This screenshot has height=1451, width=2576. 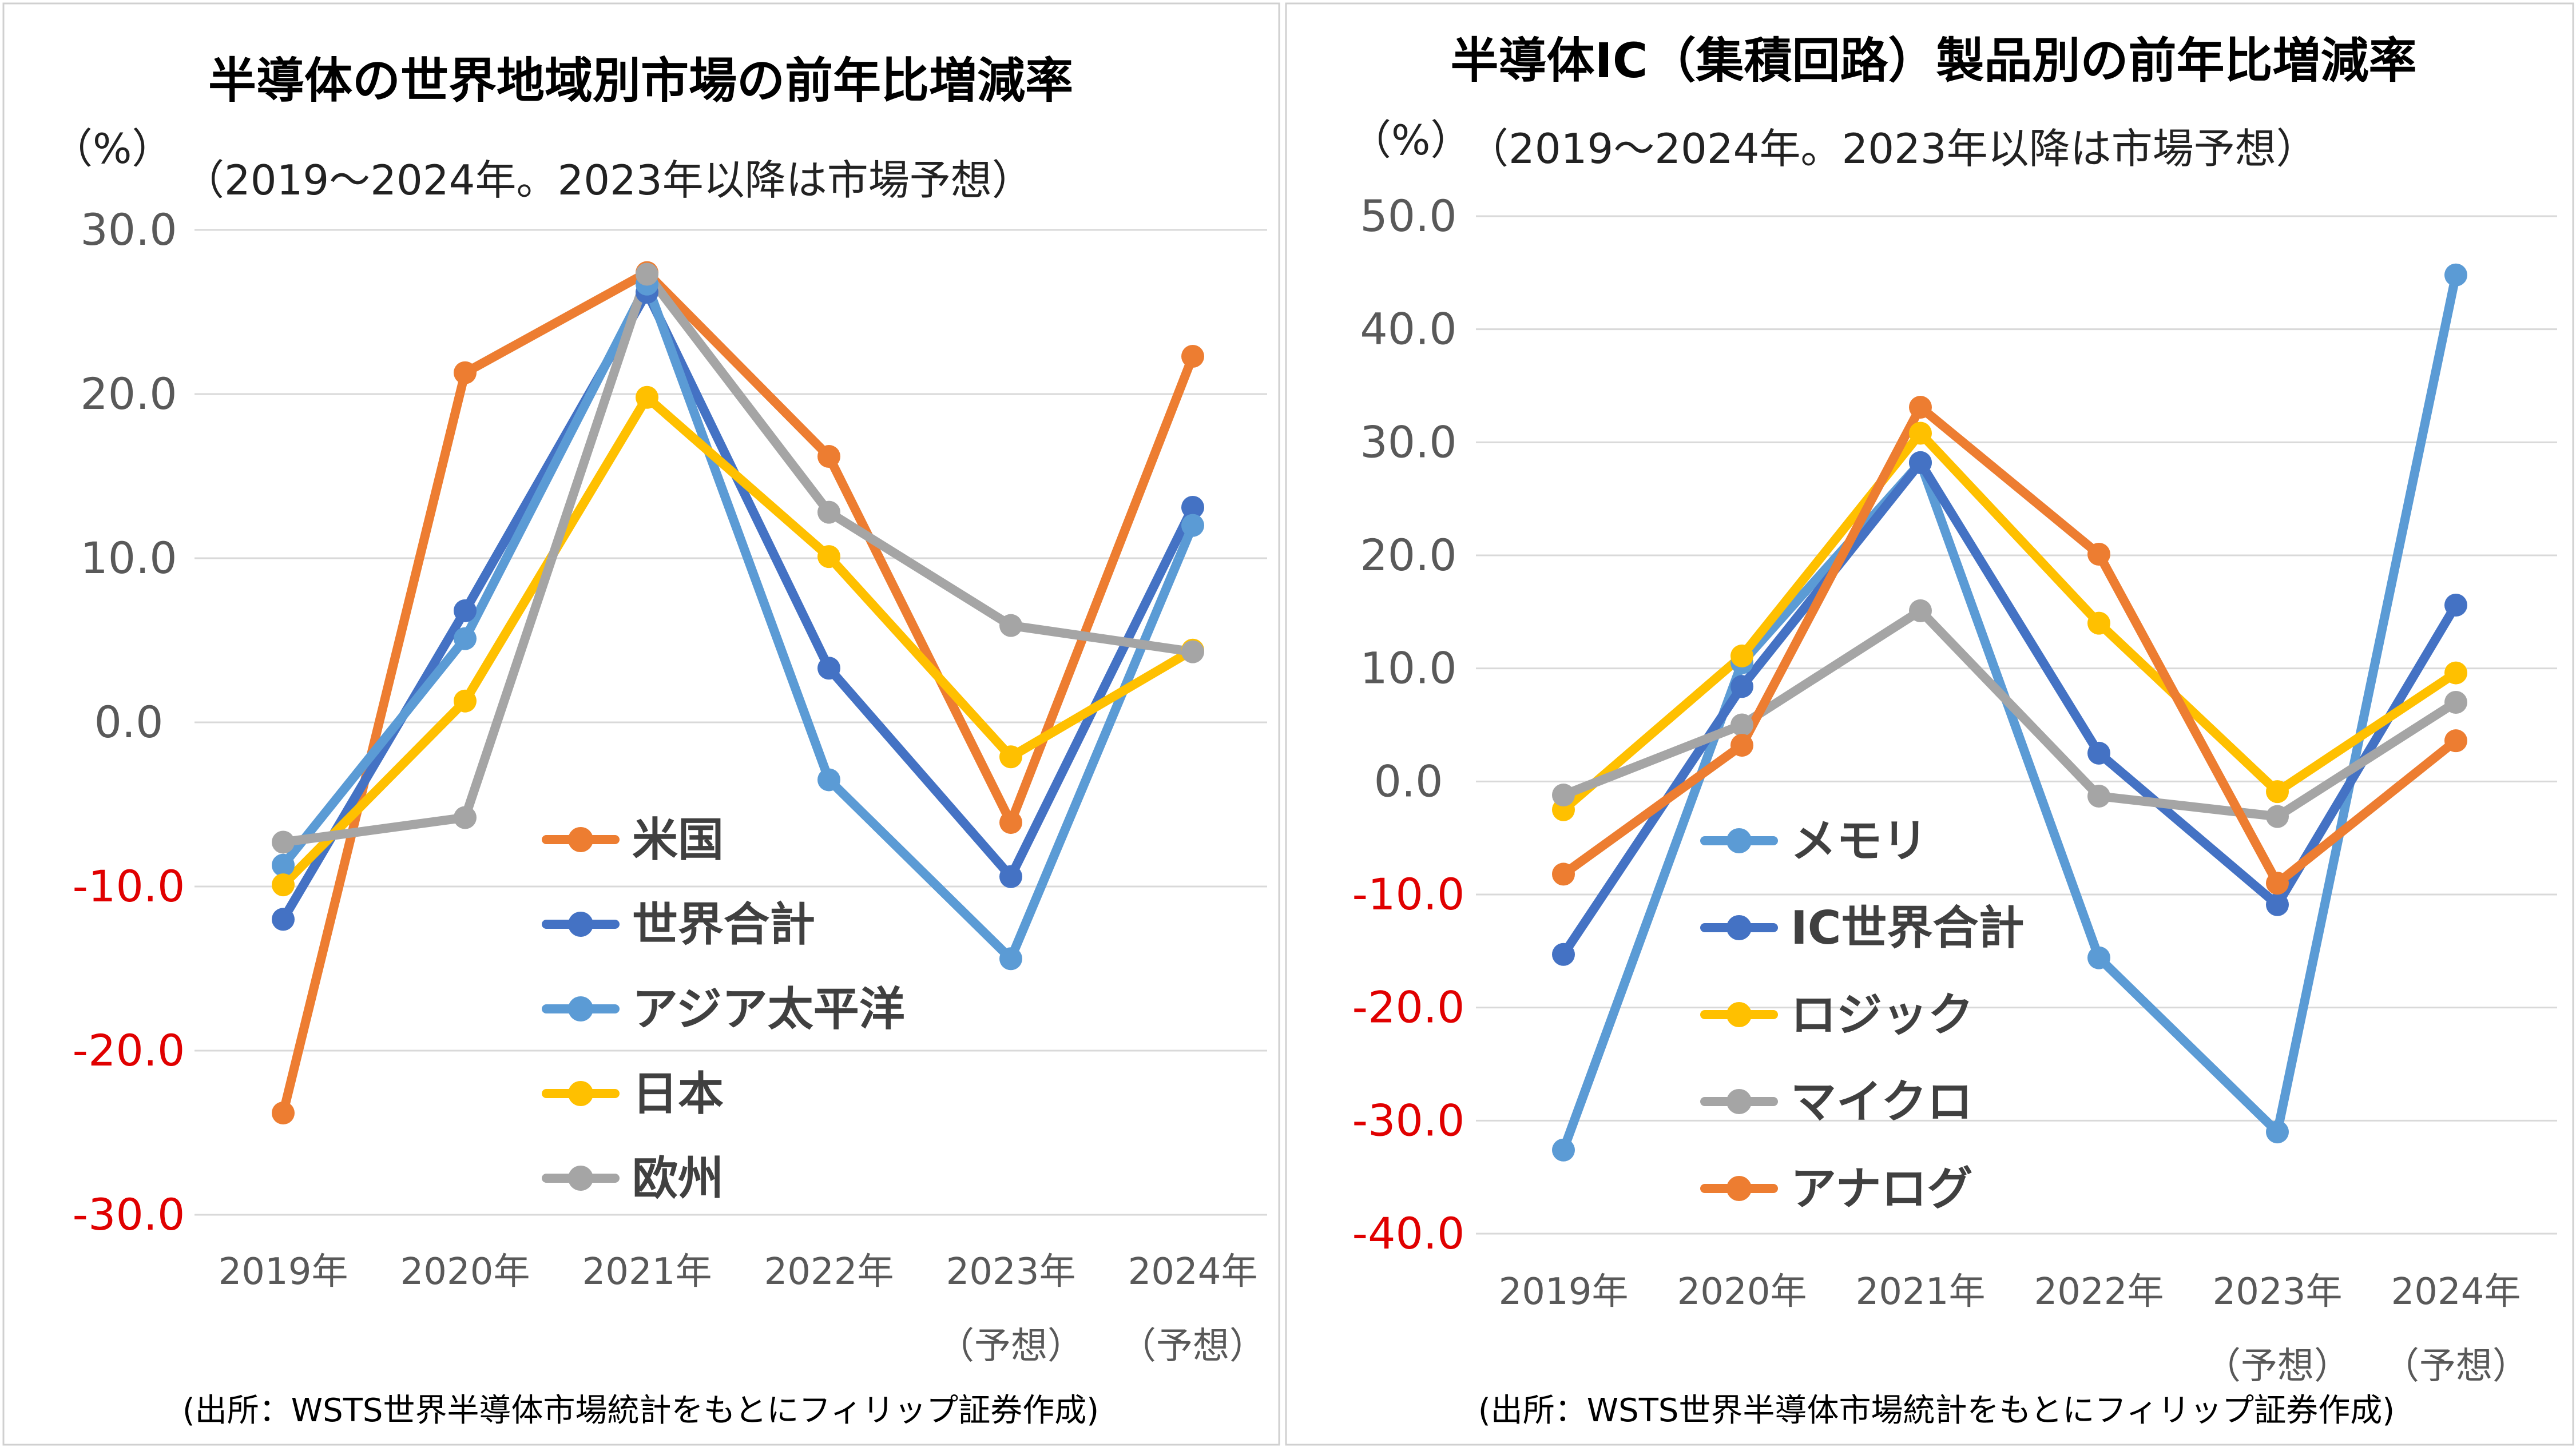 What do you see at coordinates (1907, 928) in the screenshot?
I see `right-legend-label: IC世界合計` at bounding box center [1907, 928].